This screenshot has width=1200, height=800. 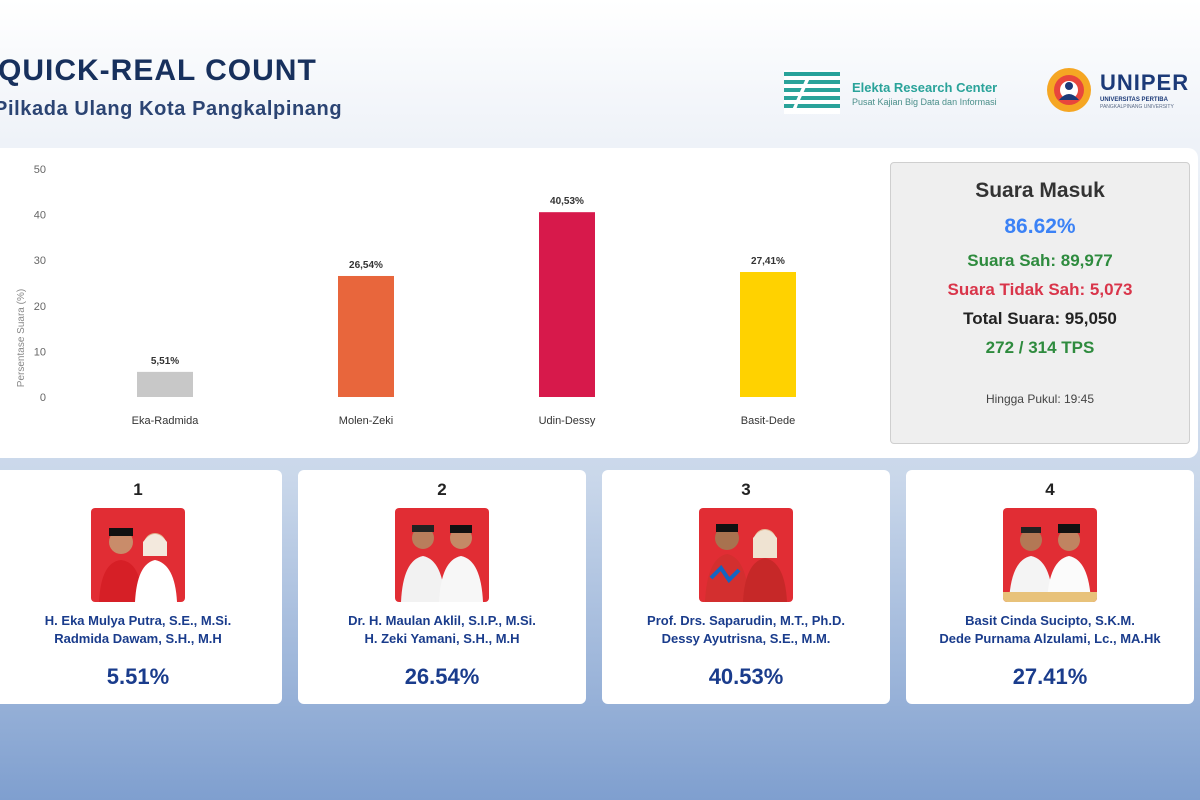 I want to click on bar-data-label: 27,41%, so click(x=768, y=261).